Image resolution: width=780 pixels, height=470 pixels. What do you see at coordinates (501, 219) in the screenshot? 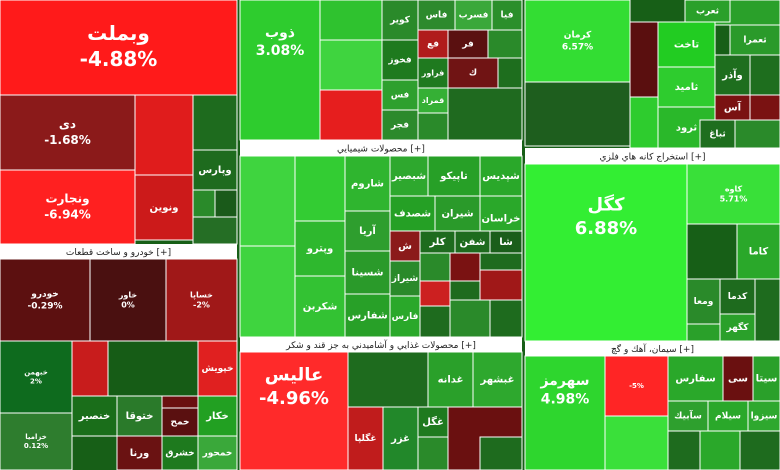
I see `stock-symbol: خراسان` at bounding box center [501, 219].